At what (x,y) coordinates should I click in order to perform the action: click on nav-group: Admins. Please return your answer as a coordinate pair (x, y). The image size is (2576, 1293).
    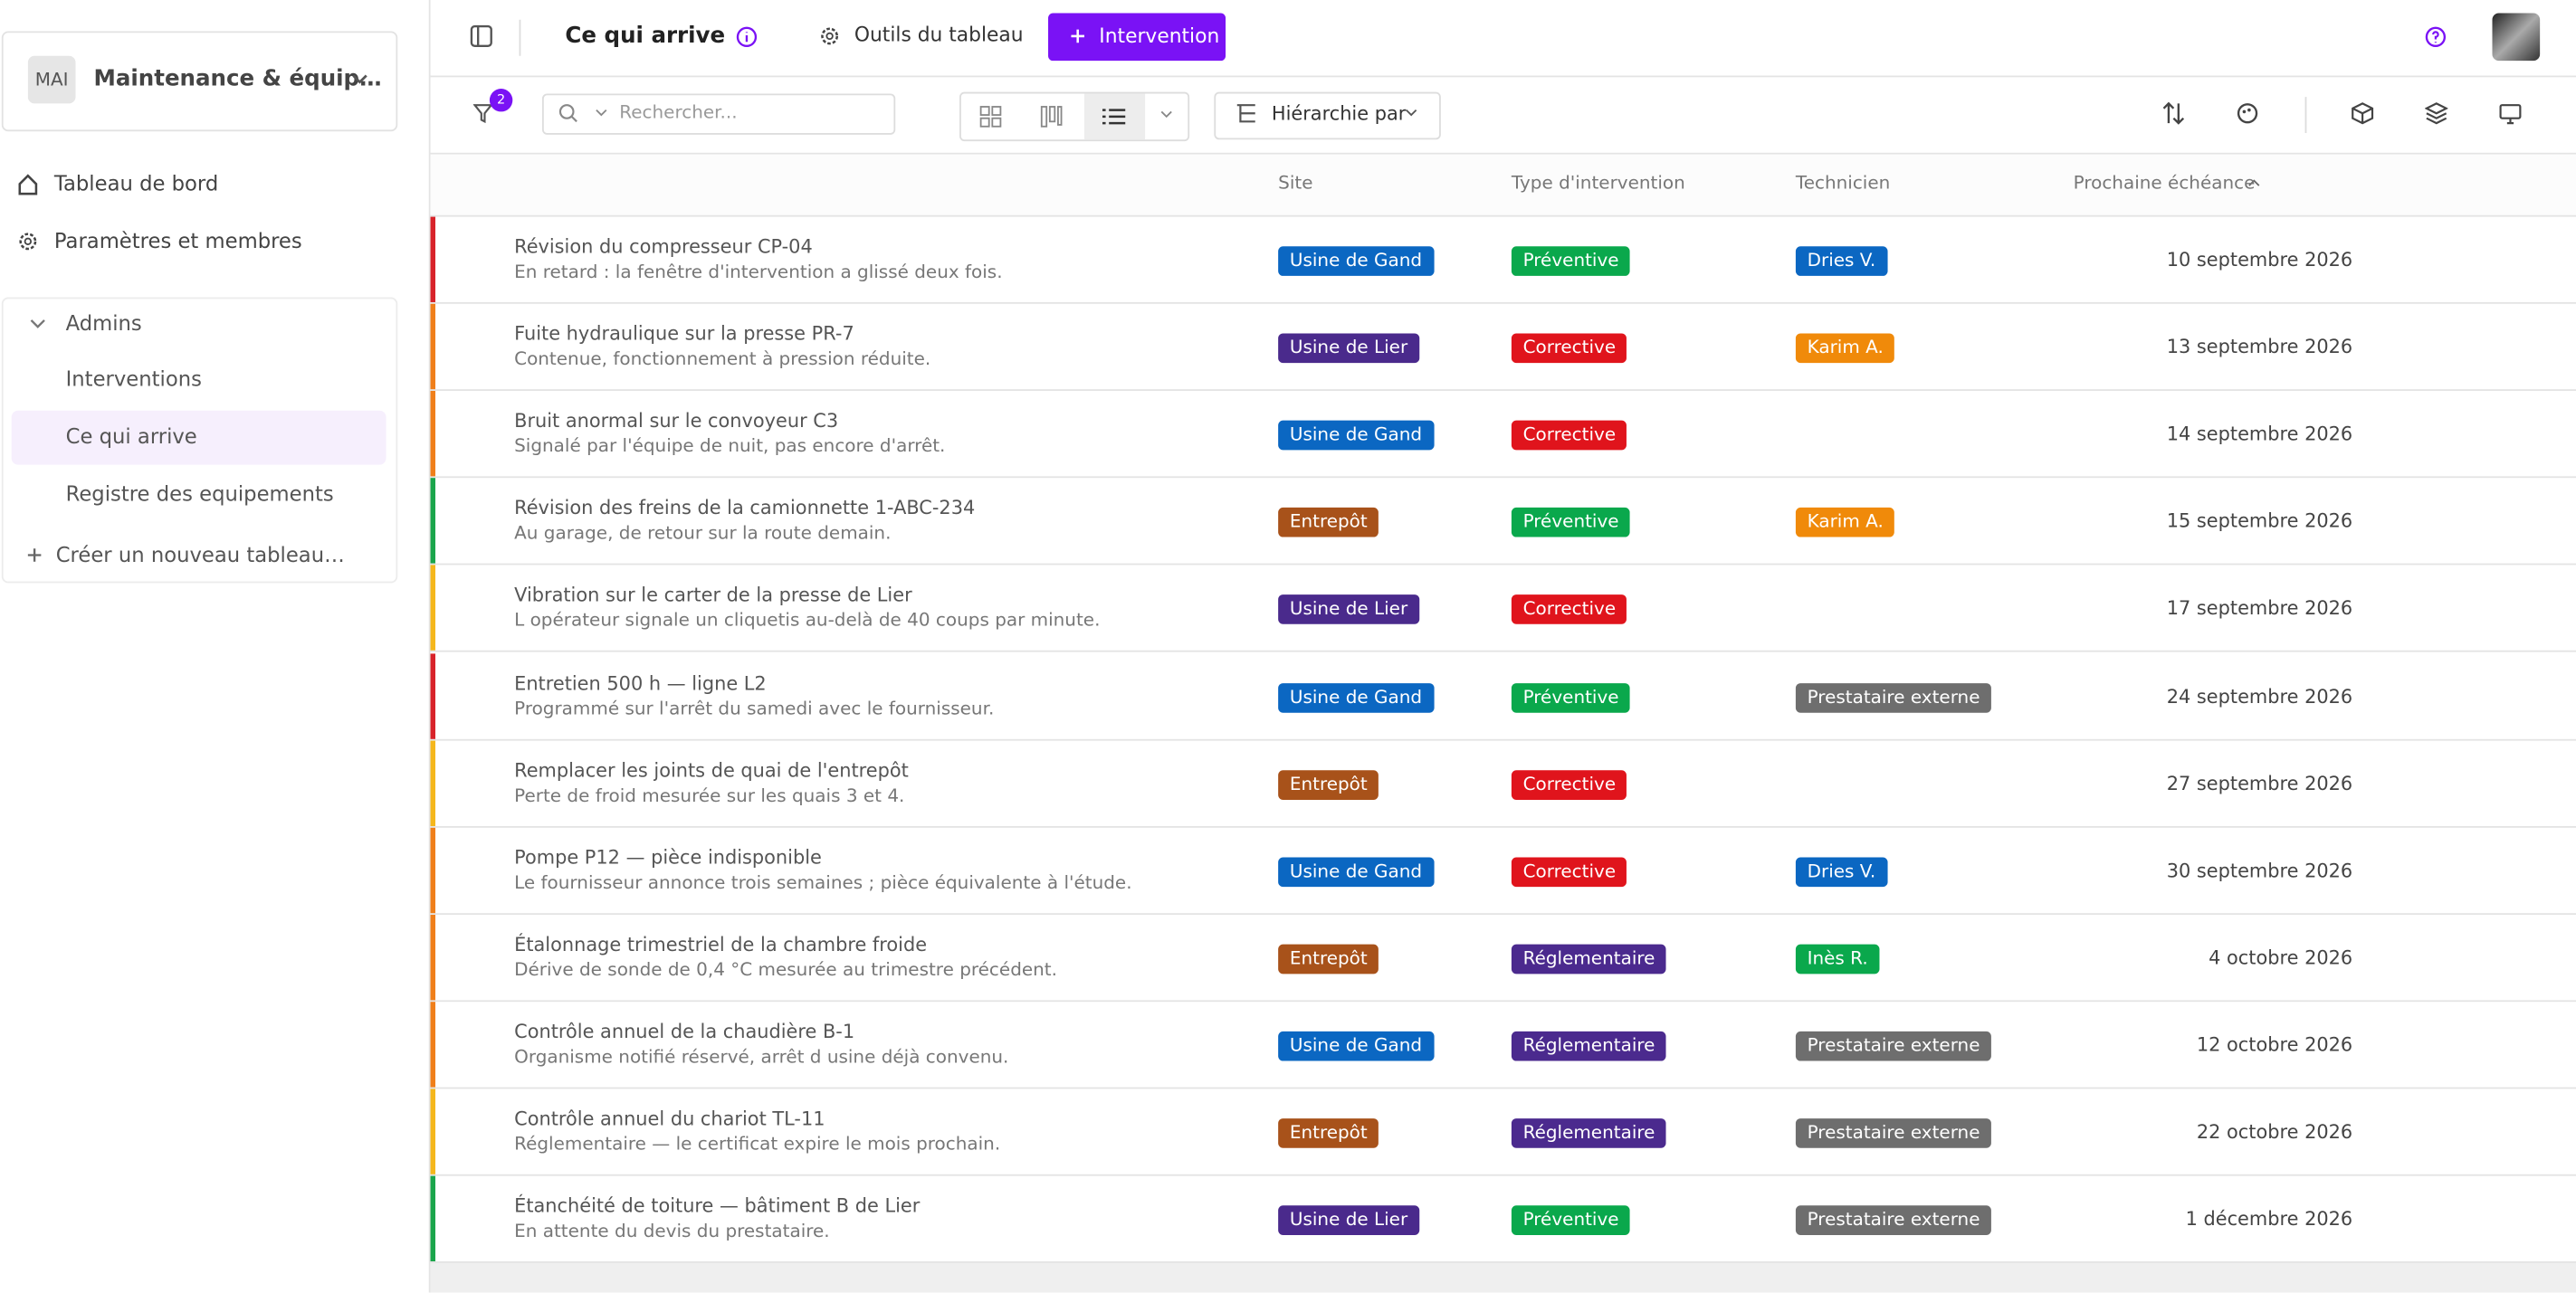
    Looking at the image, I should click on (103, 323).